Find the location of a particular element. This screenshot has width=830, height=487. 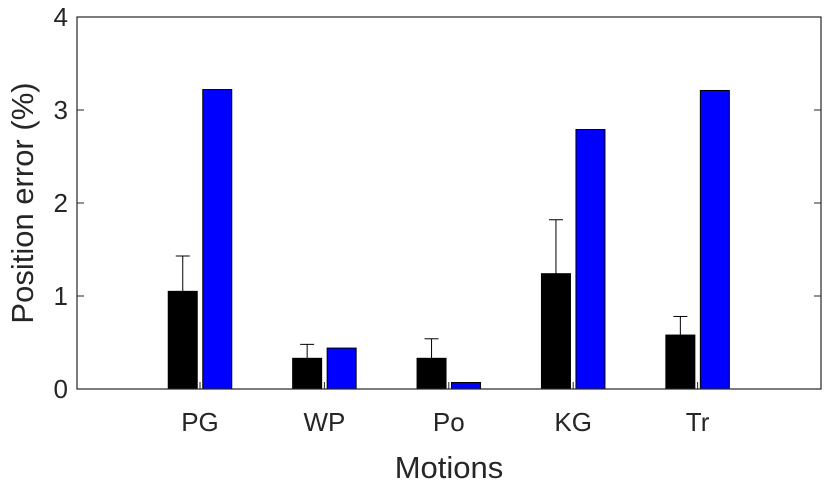

bar-black-pg is located at coordinates (182, 340).